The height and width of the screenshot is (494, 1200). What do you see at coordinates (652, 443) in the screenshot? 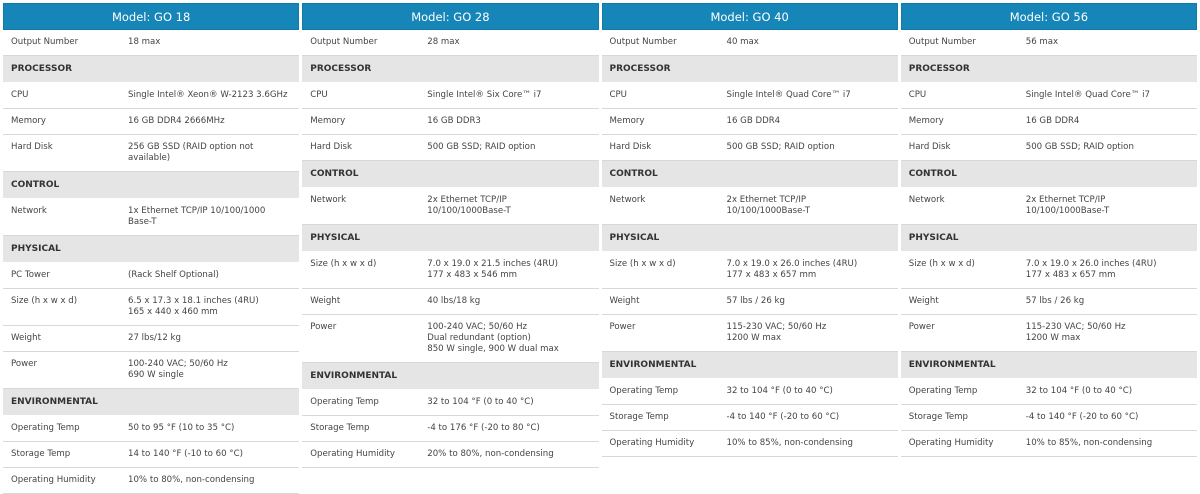
I see `spec-label: Operating Humidity` at bounding box center [652, 443].